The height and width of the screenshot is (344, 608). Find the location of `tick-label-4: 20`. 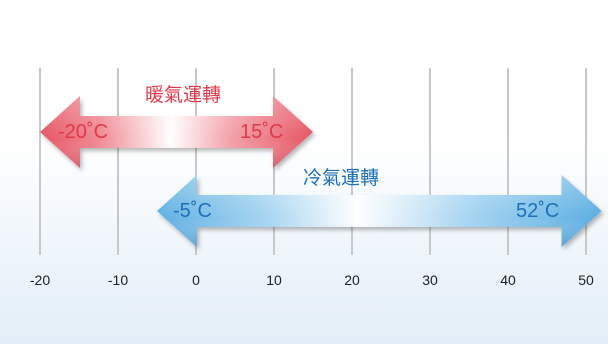

tick-label-4: 20 is located at coordinates (352, 280).